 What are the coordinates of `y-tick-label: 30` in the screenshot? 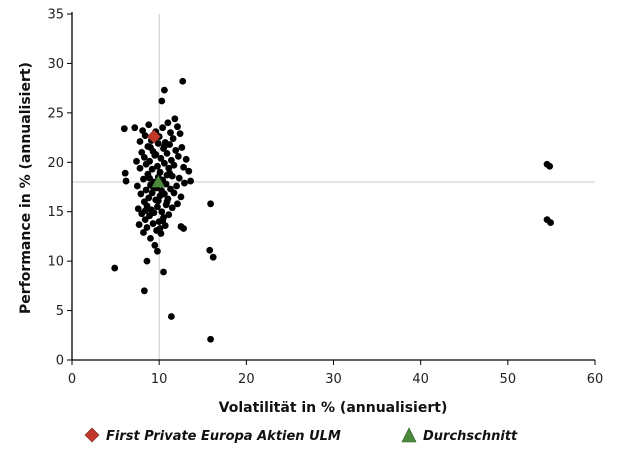 It's located at (55, 64).